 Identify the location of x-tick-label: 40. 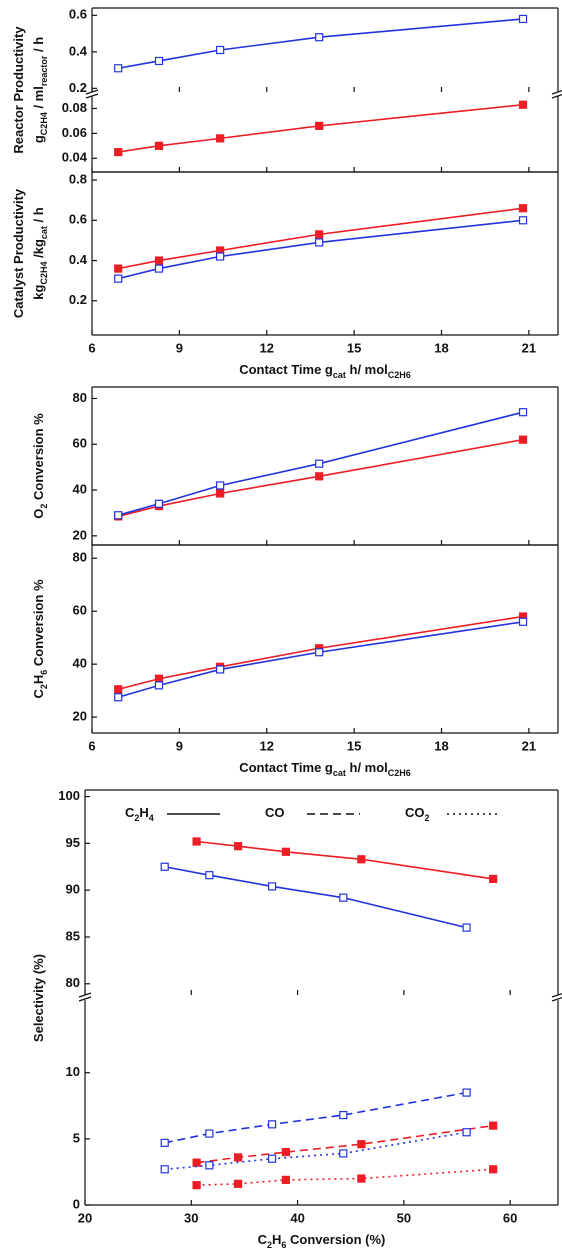
(297, 1217).